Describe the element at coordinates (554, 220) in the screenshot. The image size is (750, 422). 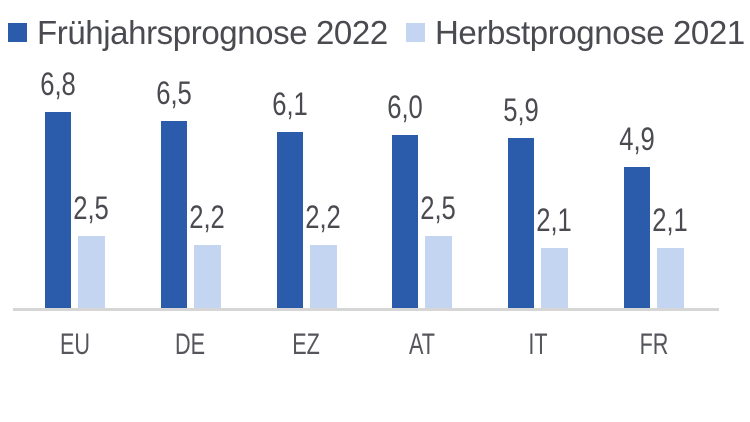
I see `value-label-herbstprognose-it: 2,1` at that location.